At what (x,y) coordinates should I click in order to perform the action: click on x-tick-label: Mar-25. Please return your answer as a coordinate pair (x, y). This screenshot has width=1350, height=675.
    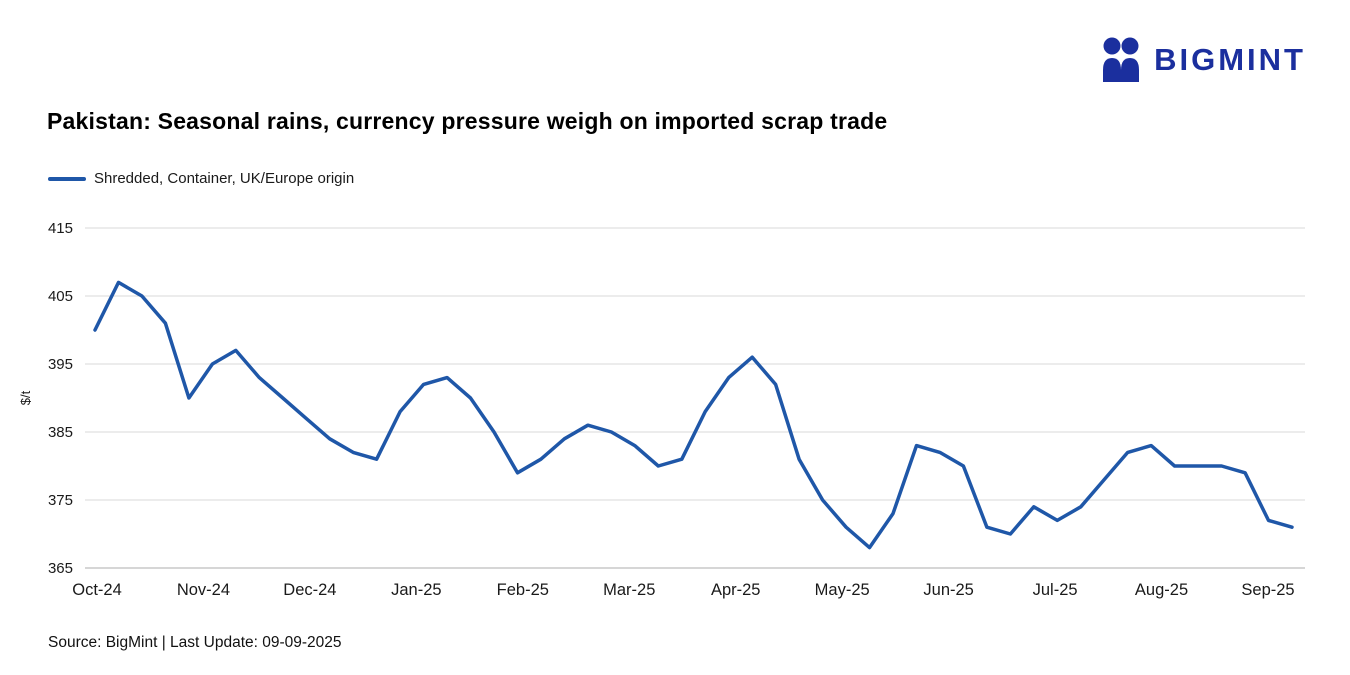
    Looking at the image, I should click on (629, 590).